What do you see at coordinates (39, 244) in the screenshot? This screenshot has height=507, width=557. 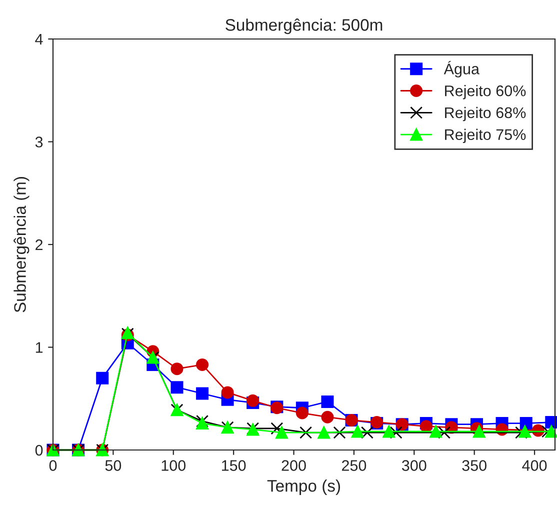 I see `y-tick-label: 2` at bounding box center [39, 244].